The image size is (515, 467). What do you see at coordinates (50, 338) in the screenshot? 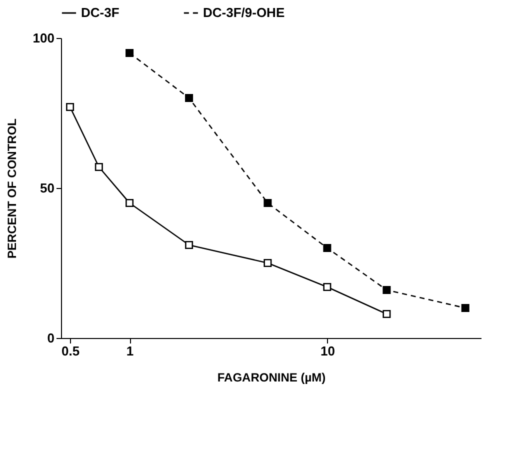
I see `y-tick-label: 0` at bounding box center [50, 338].